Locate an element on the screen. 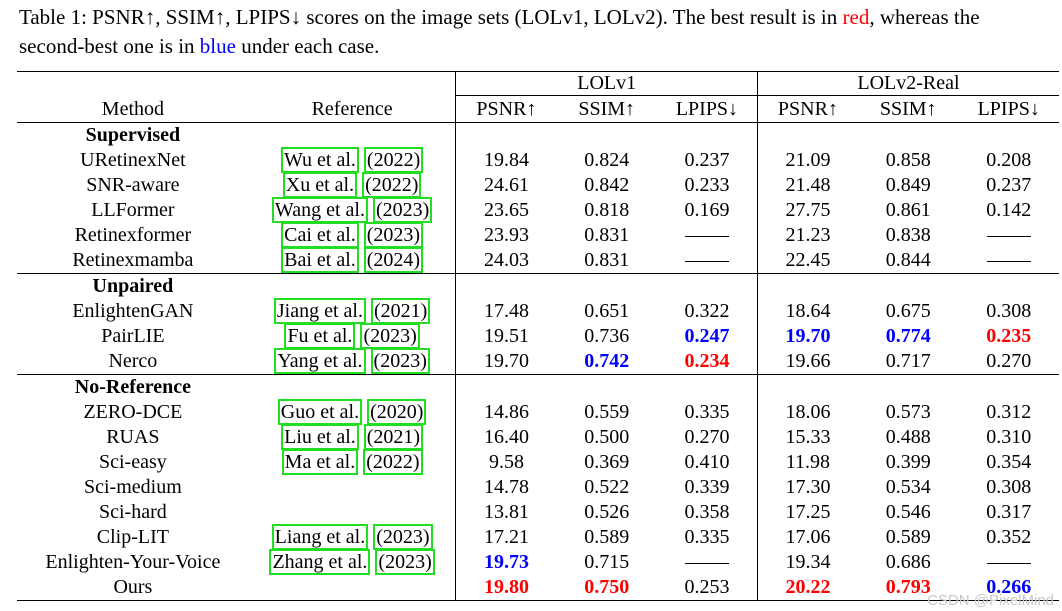  score-cell: 0.142 is located at coordinates (1008, 210).